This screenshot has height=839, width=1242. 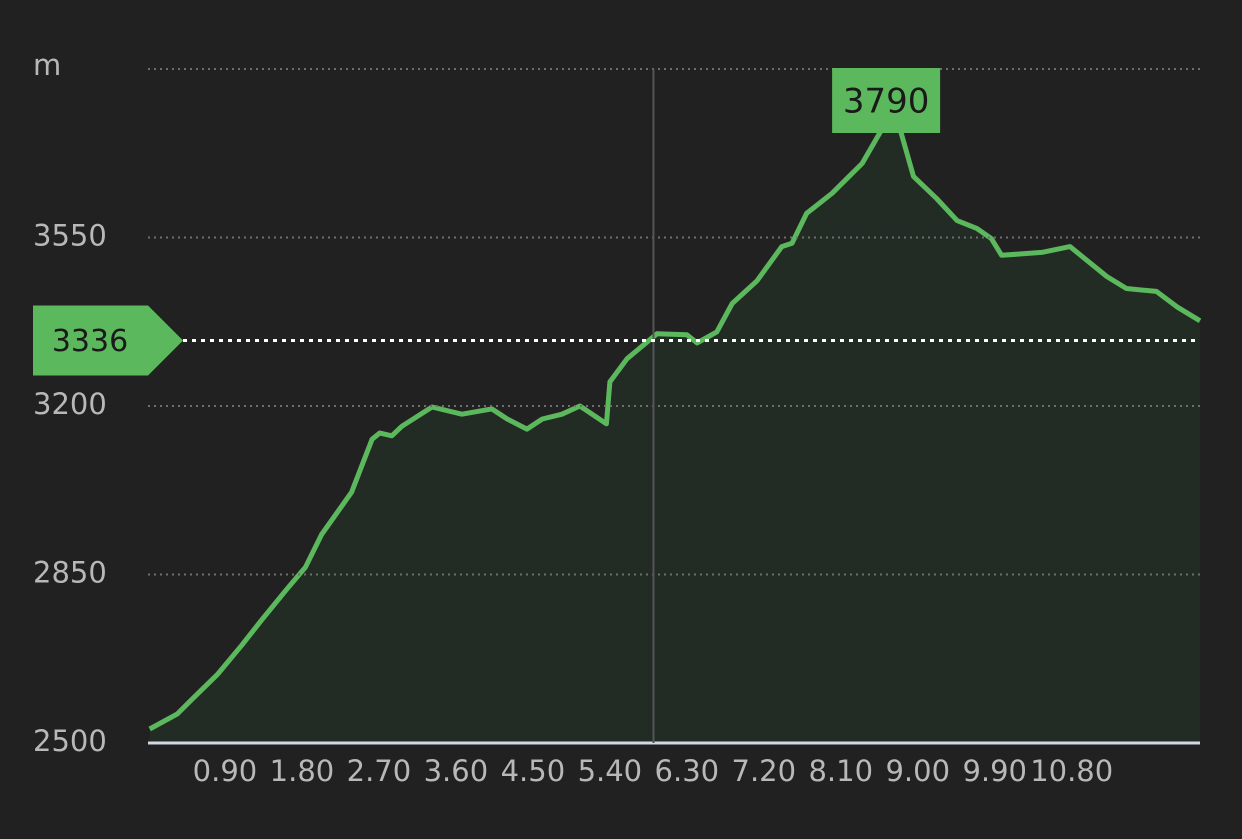 I want to click on y-tick-label: 3200, so click(x=70, y=404).